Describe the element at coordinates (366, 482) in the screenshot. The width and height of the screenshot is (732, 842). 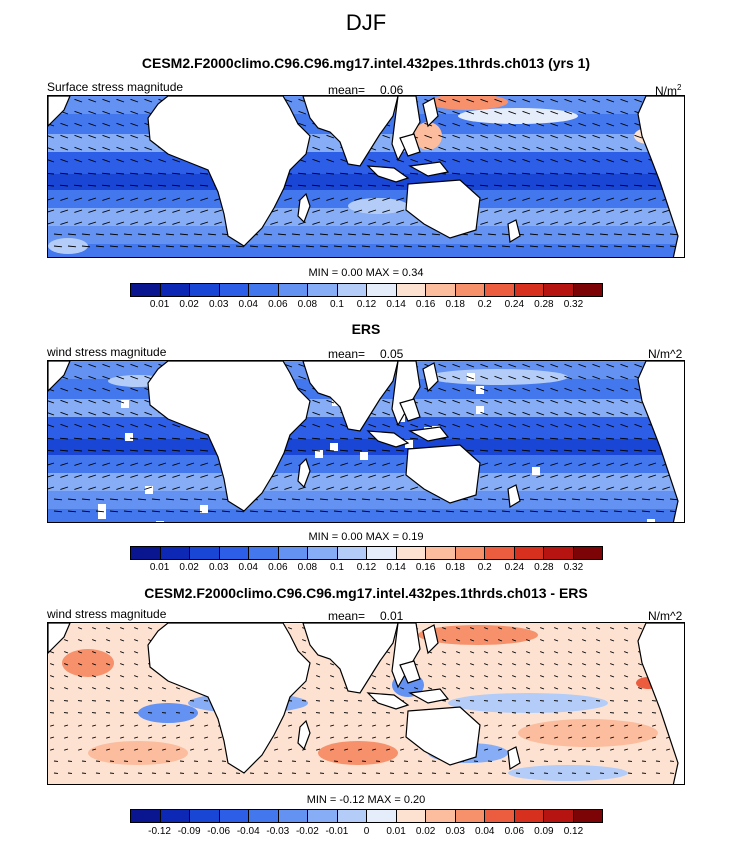
I see `stress-band` at that location.